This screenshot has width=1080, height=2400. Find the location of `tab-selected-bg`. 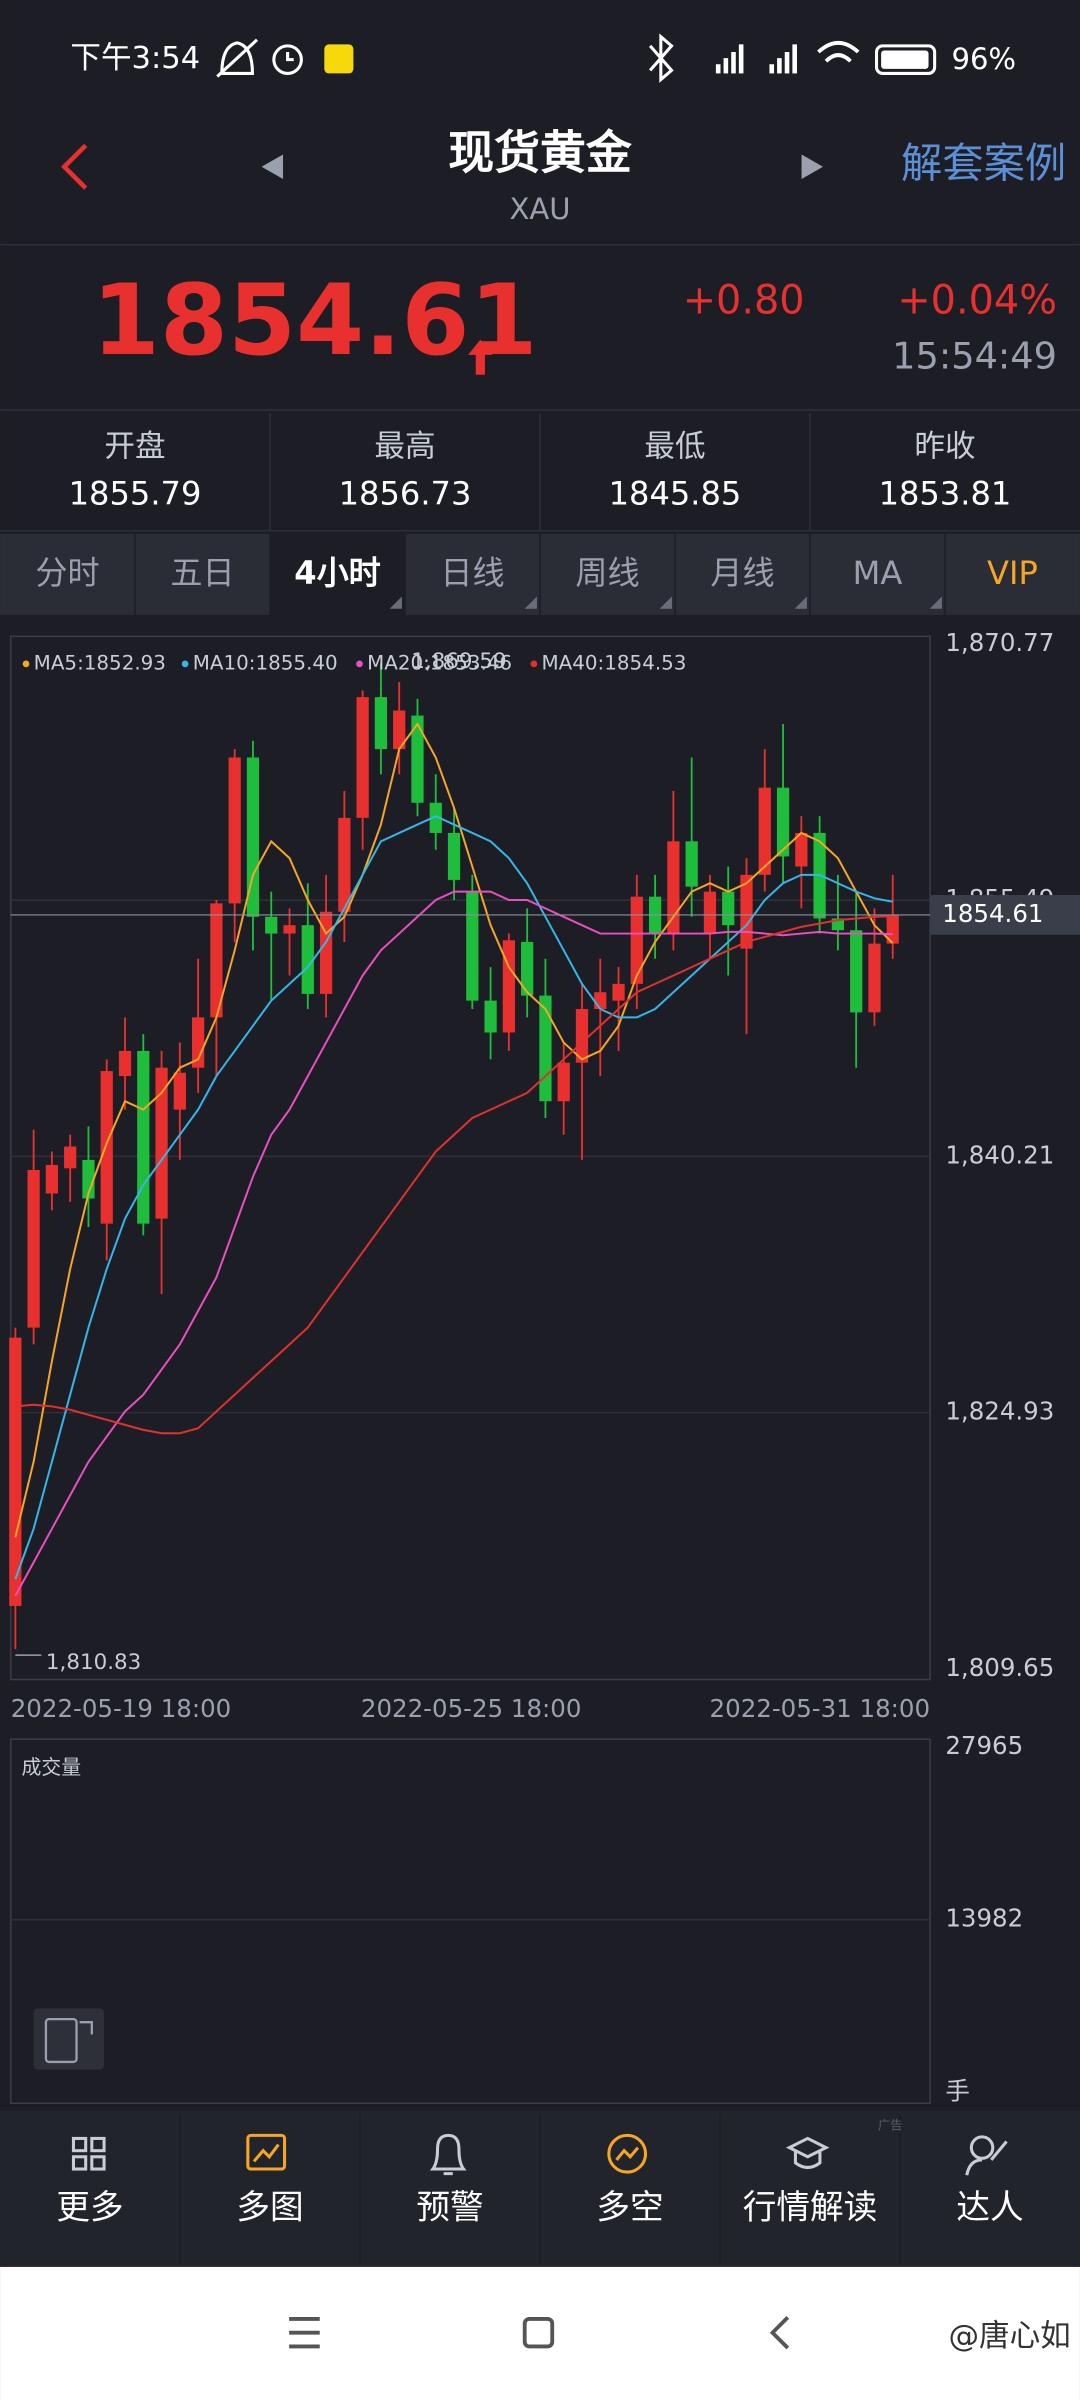

tab-selected-bg is located at coordinates (338, 574).